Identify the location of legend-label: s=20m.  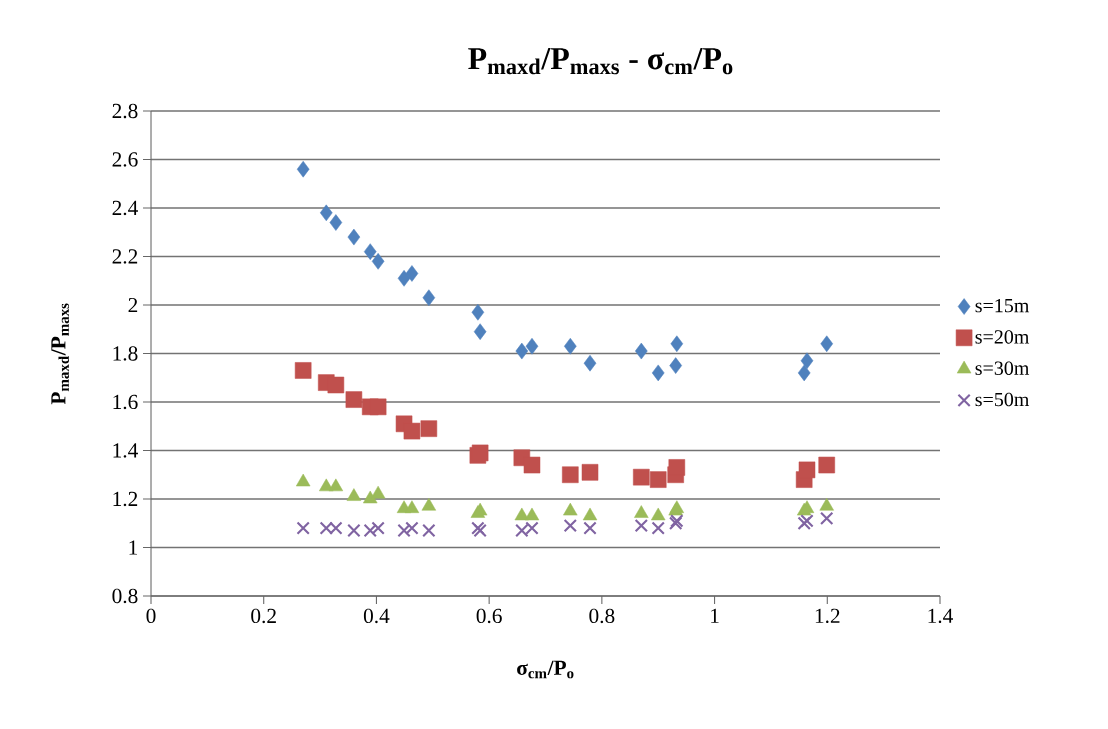
(1002, 337).